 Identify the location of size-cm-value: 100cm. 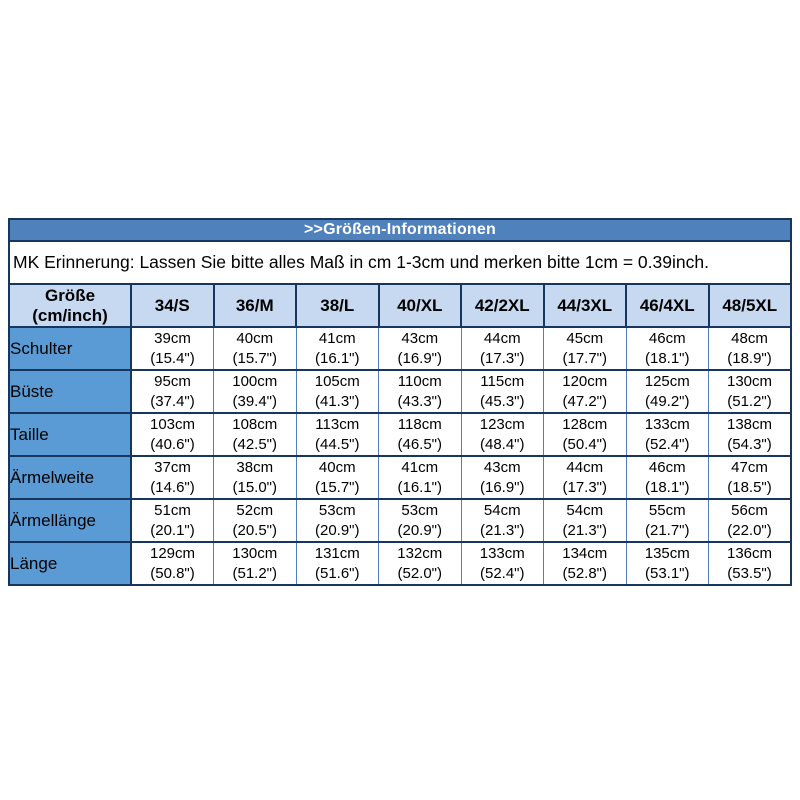
(255, 381).